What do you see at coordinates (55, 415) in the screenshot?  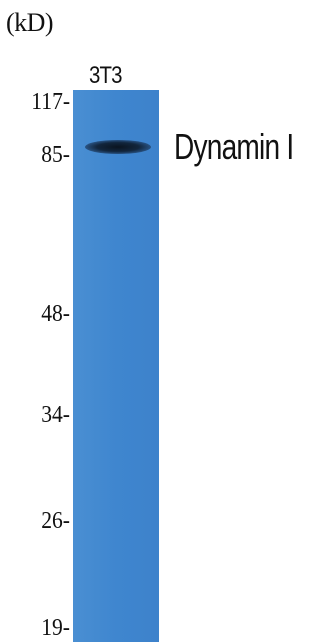 I see `marker-34: 34-` at bounding box center [55, 415].